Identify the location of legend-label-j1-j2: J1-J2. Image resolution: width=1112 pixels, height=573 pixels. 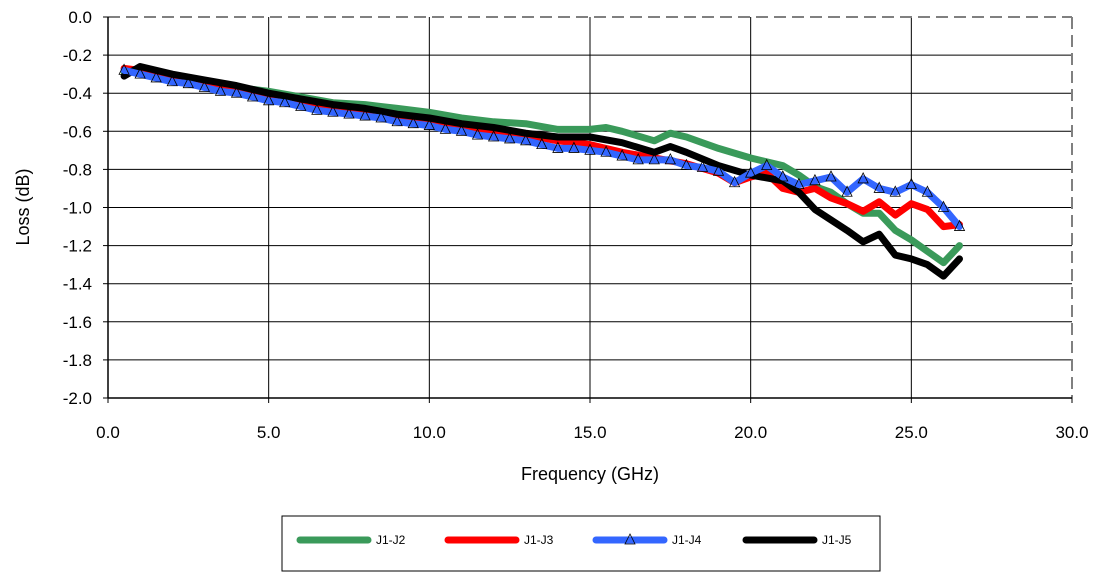
(391, 540).